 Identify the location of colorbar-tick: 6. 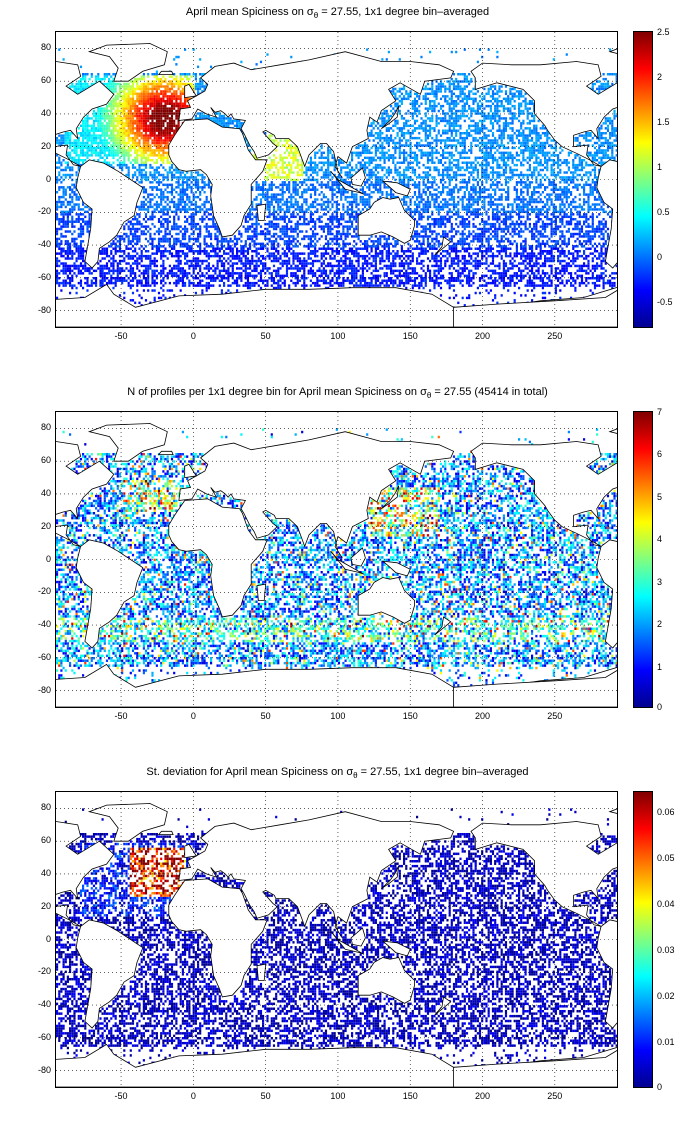
(659, 454).